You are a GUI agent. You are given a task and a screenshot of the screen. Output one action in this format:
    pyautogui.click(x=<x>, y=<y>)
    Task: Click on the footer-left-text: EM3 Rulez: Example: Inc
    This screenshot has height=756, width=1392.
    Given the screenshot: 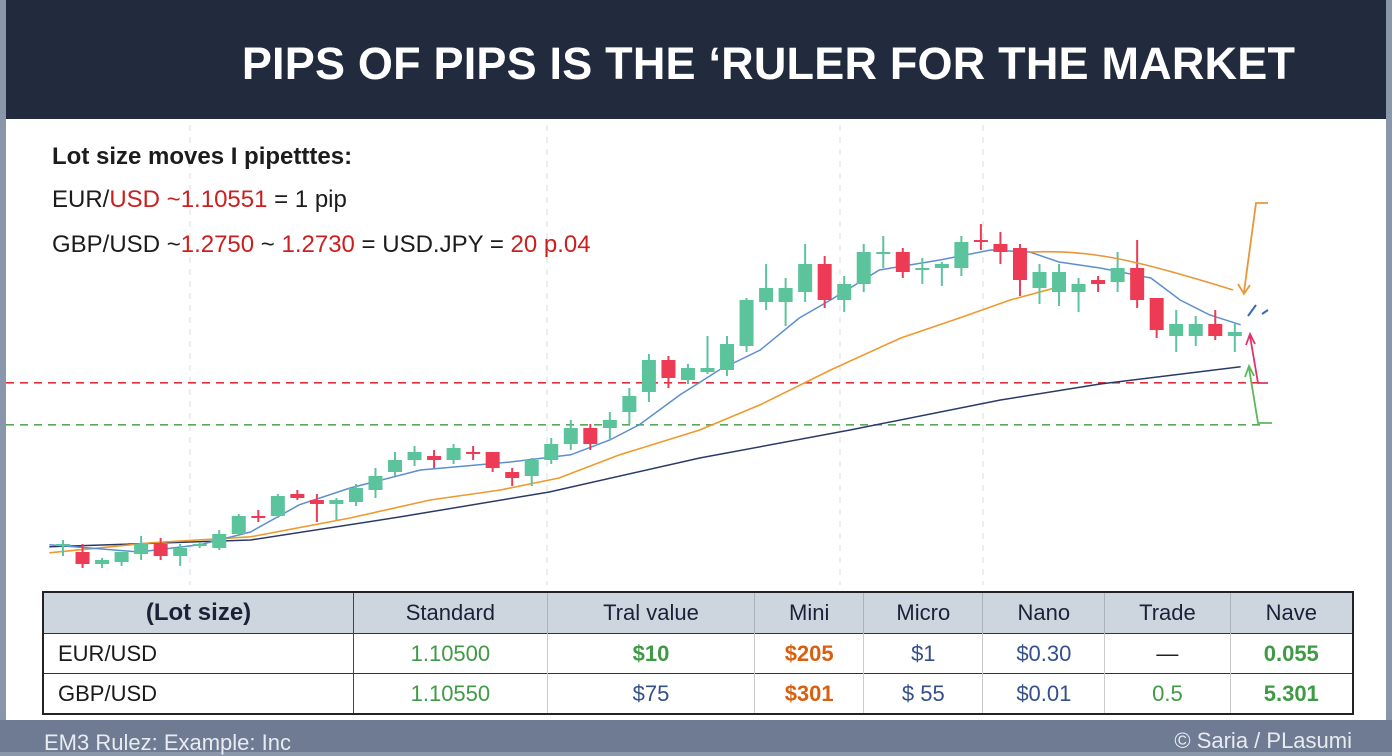 What is the action you would take?
    pyautogui.click(x=167, y=742)
    